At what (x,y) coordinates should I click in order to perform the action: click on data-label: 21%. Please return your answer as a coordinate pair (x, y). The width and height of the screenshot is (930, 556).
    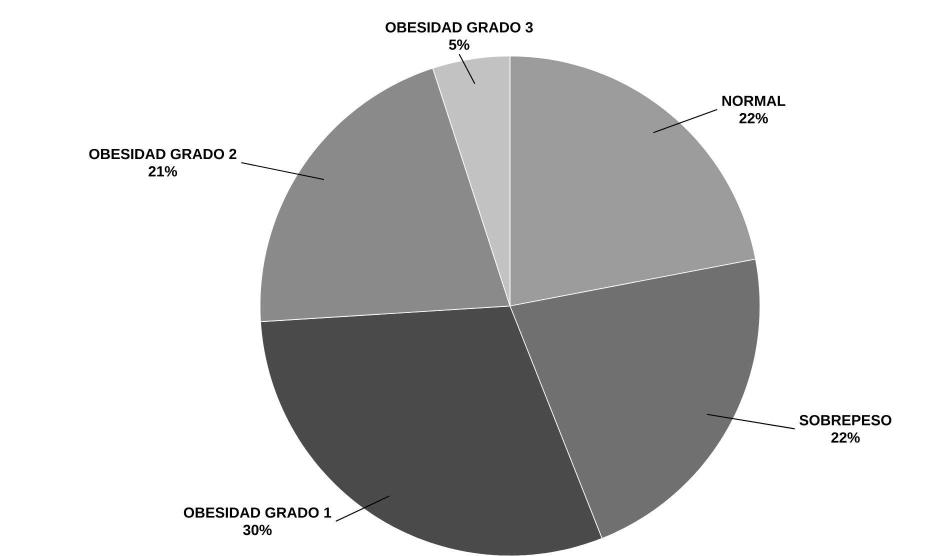
    Looking at the image, I should click on (163, 171).